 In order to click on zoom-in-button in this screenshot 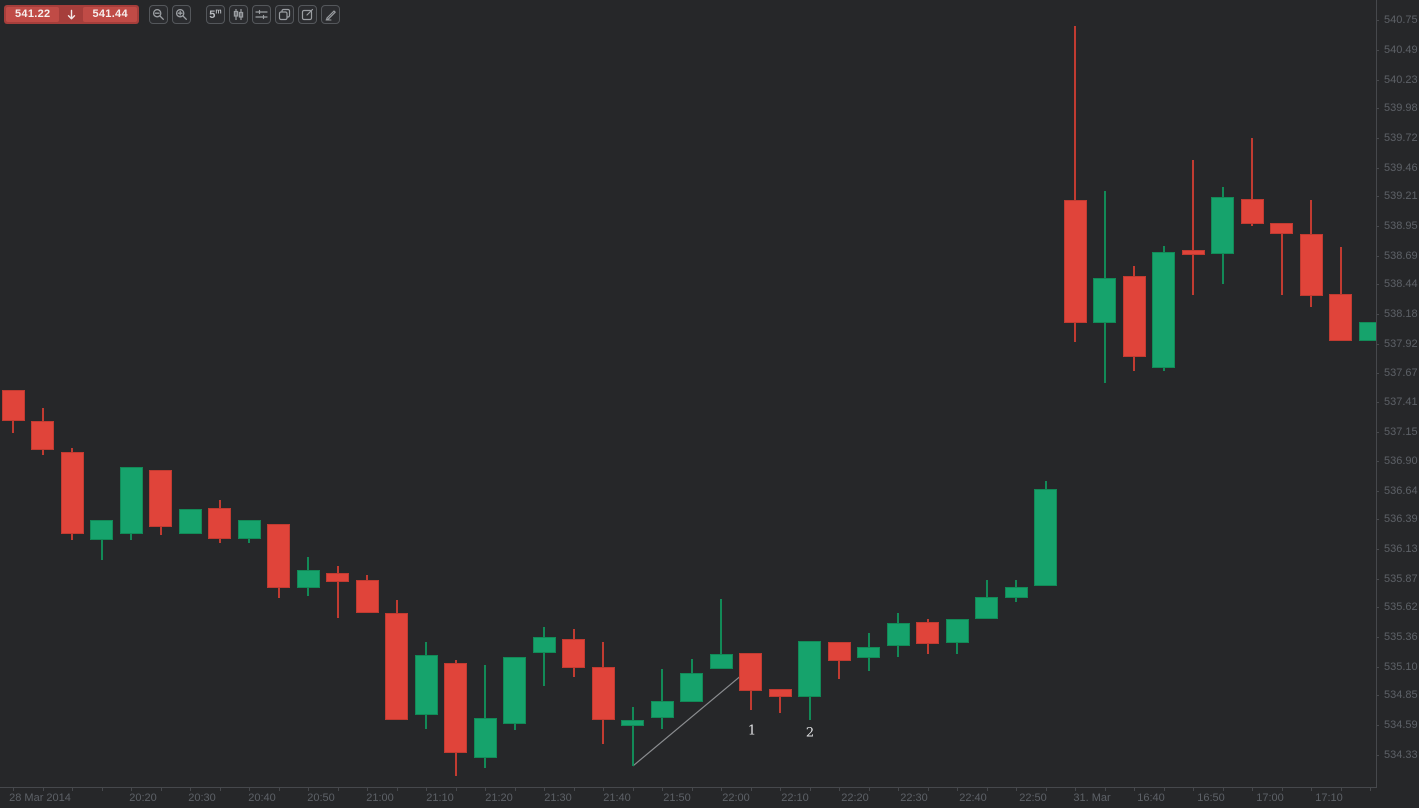, I will do `click(181, 14)`.